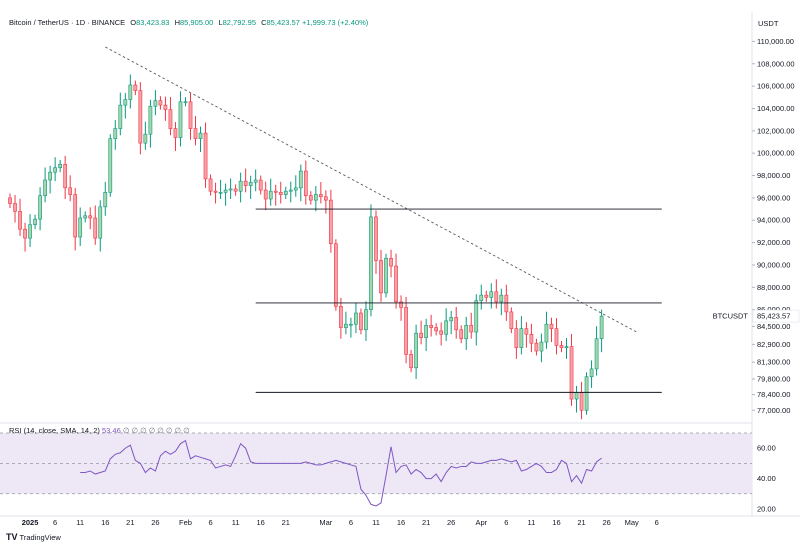  I want to click on currency-label: USDT, so click(768, 23).